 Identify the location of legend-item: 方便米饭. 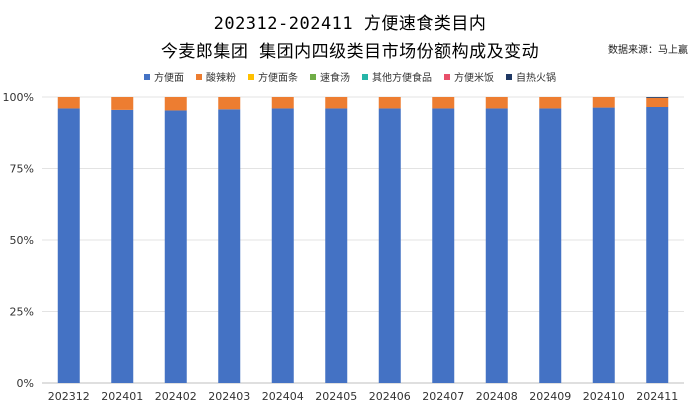
(469, 76).